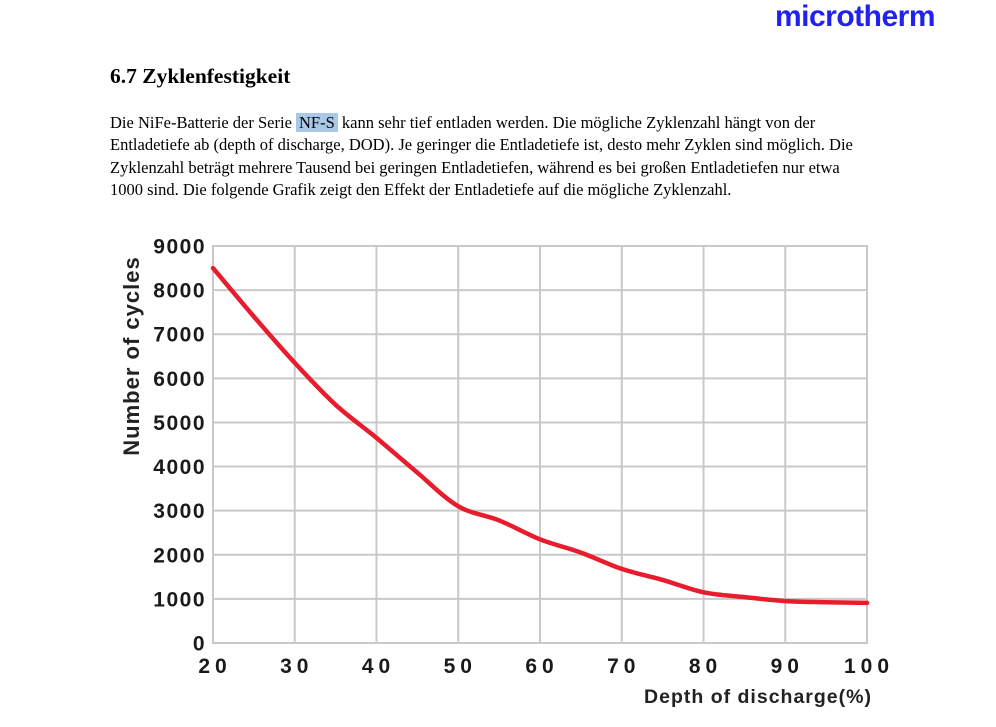 The width and height of the screenshot is (996, 727). Describe the element at coordinates (541, 666) in the screenshot. I see `x-tick-label: 60` at that location.